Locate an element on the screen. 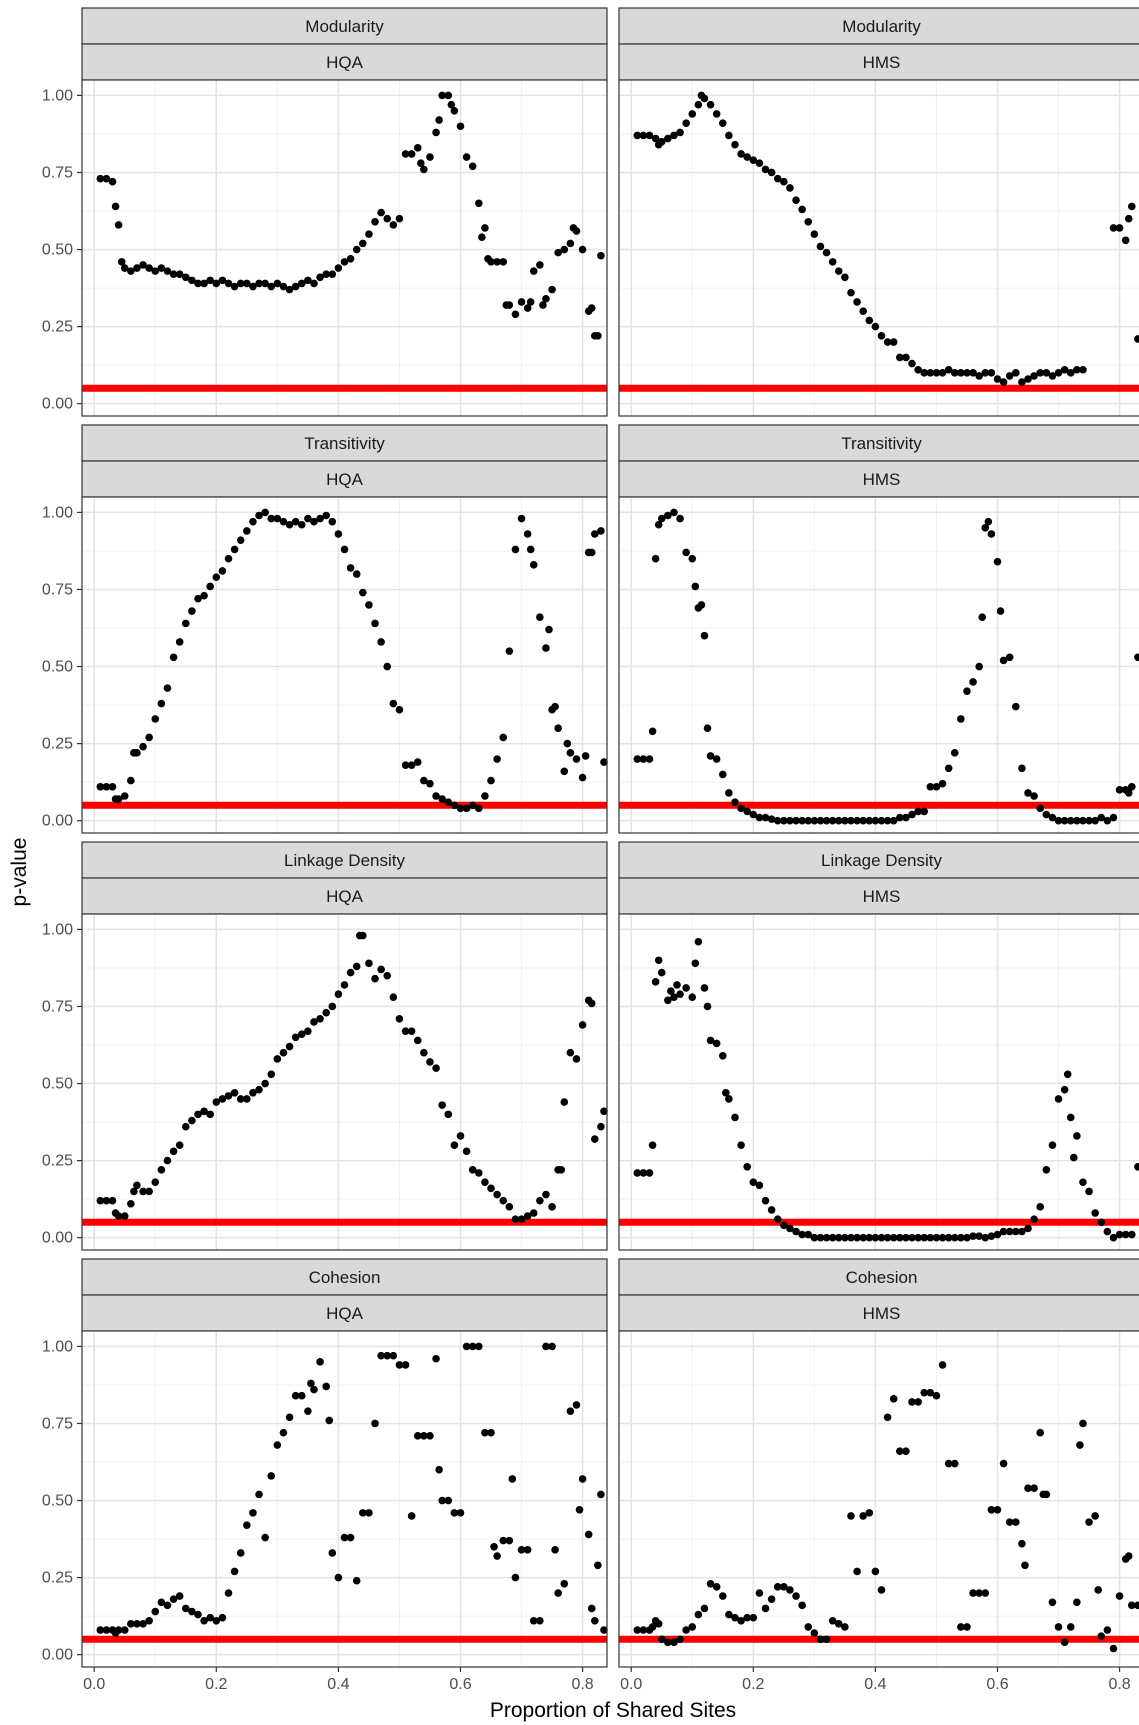 The height and width of the screenshot is (1725, 1139). x-tick-label: 0.6 is located at coordinates (997, 1684).